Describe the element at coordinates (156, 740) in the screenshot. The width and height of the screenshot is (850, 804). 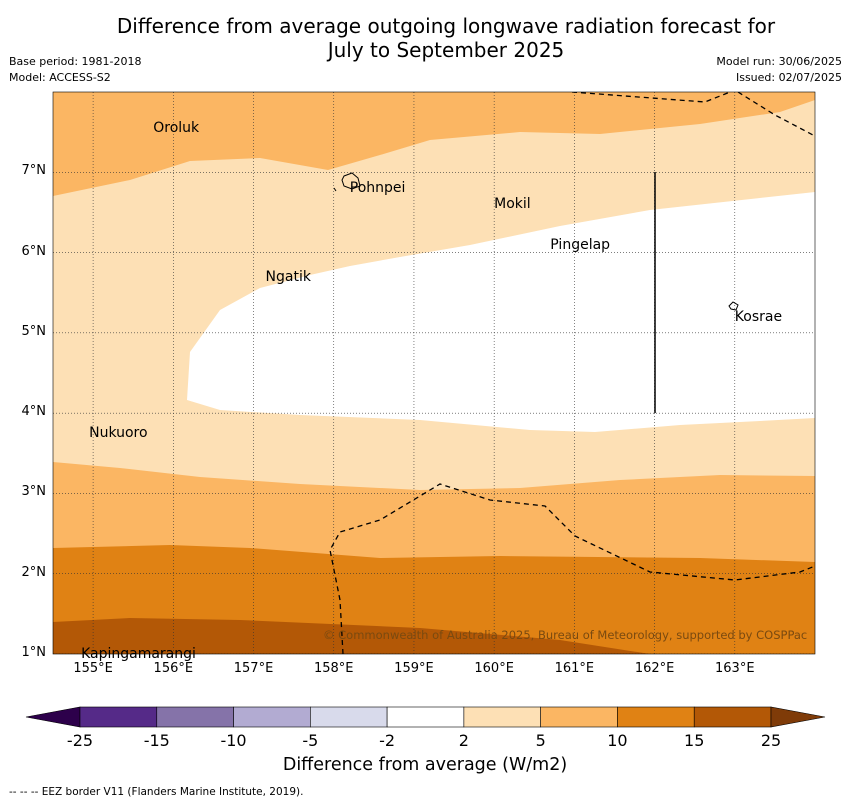
I see `colorbar-tick-label: -15` at that location.